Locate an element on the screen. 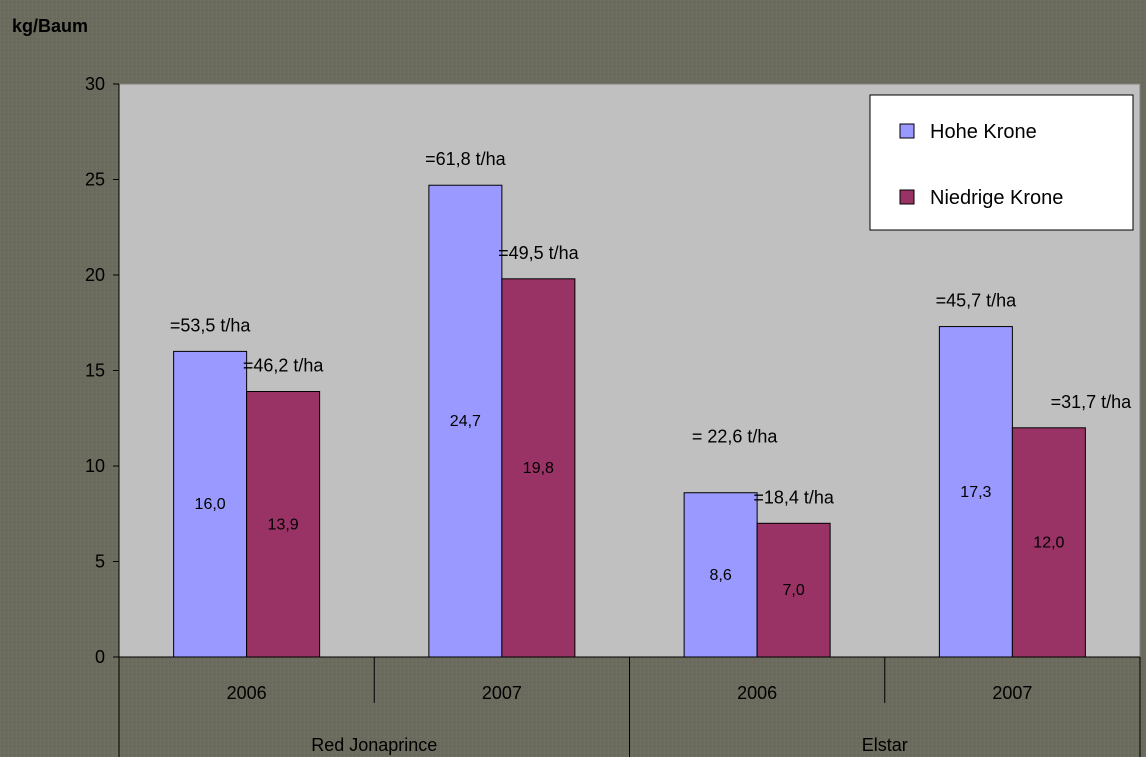  legend-label: Niedrige Krone is located at coordinates (996, 198).